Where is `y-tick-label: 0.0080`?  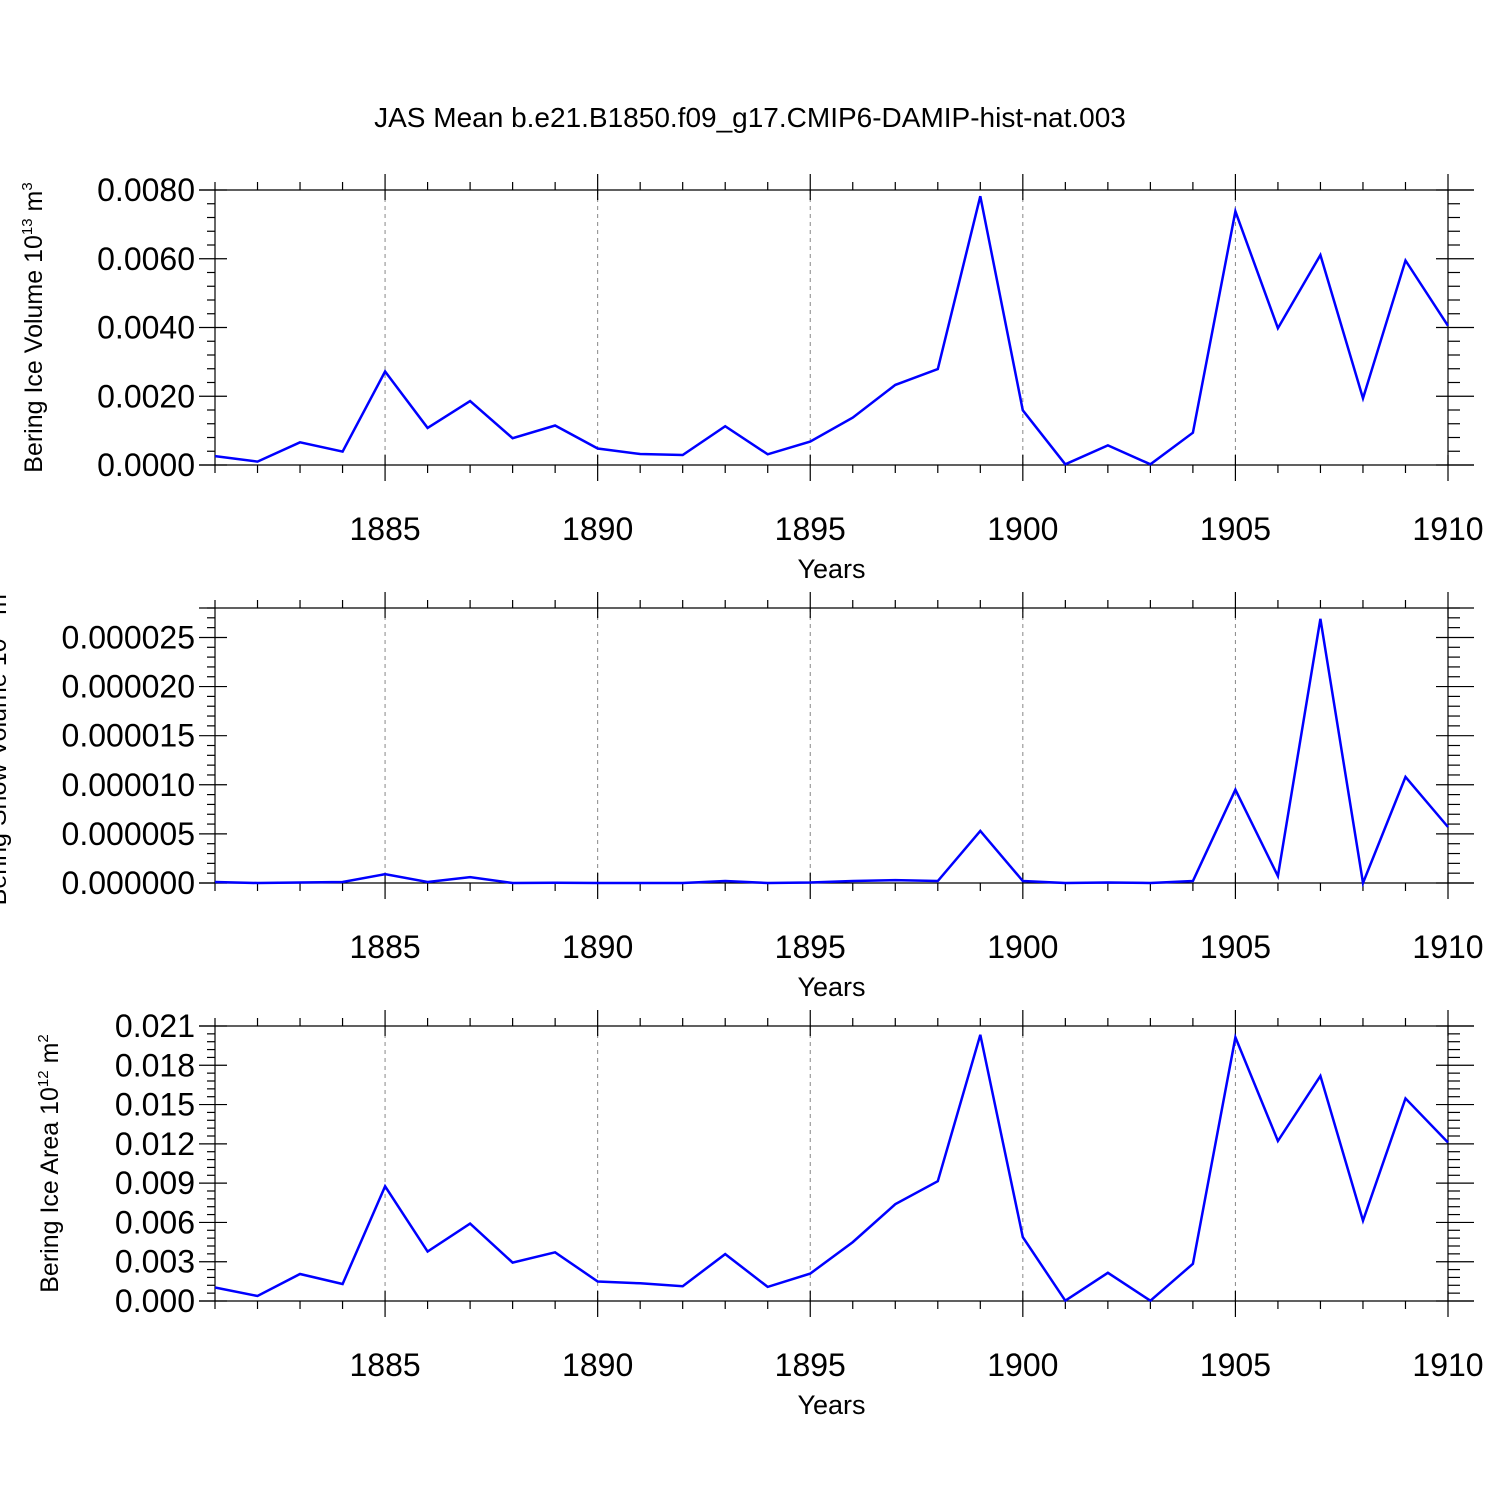 y-tick-label: 0.0080 is located at coordinates (146, 190).